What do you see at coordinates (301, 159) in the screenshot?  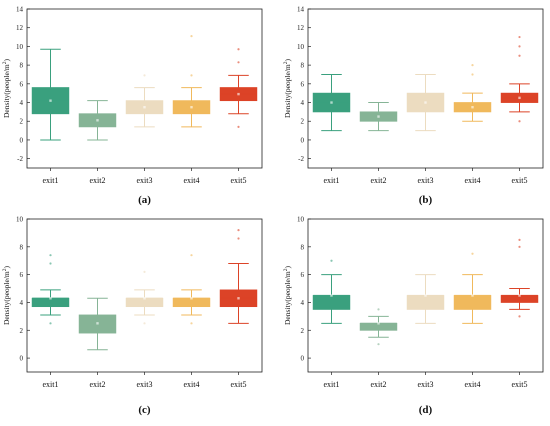 I see `y-tick-label: -2` at bounding box center [301, 159].